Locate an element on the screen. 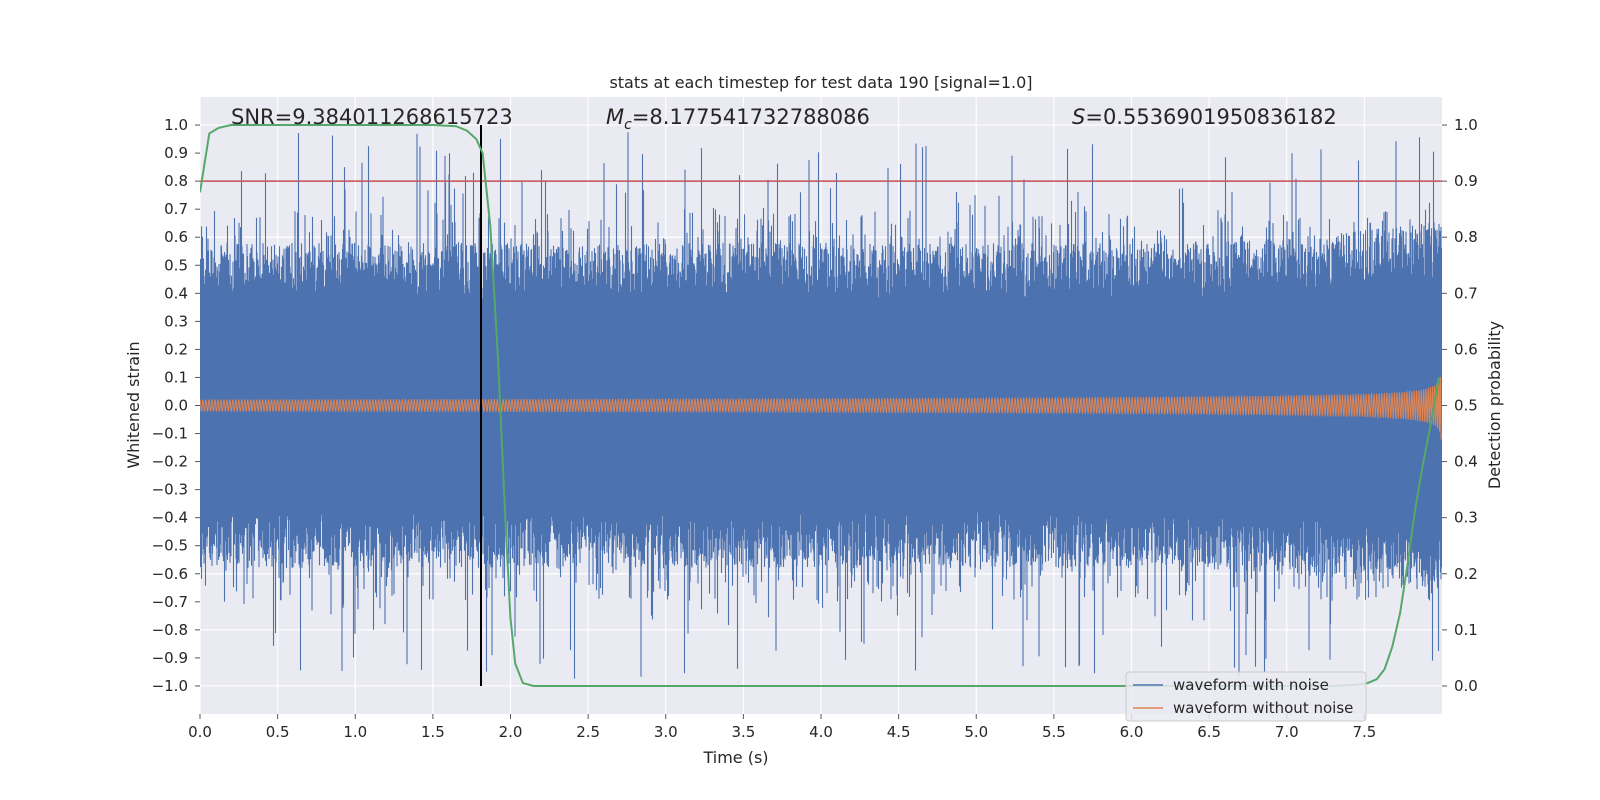 This screenshot has width=1600, height=800. y2-tick-label: 0.6 is located at coordinates (1466, 349).